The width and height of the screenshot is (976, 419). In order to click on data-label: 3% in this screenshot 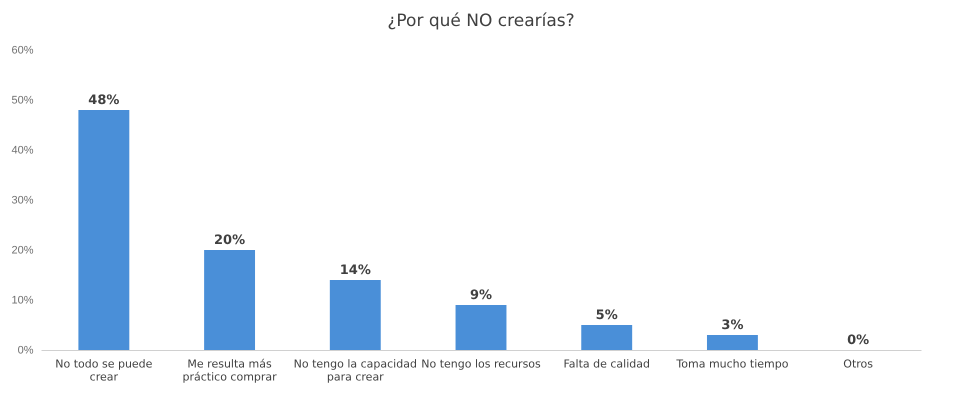, I will do `click(732, 325)`.